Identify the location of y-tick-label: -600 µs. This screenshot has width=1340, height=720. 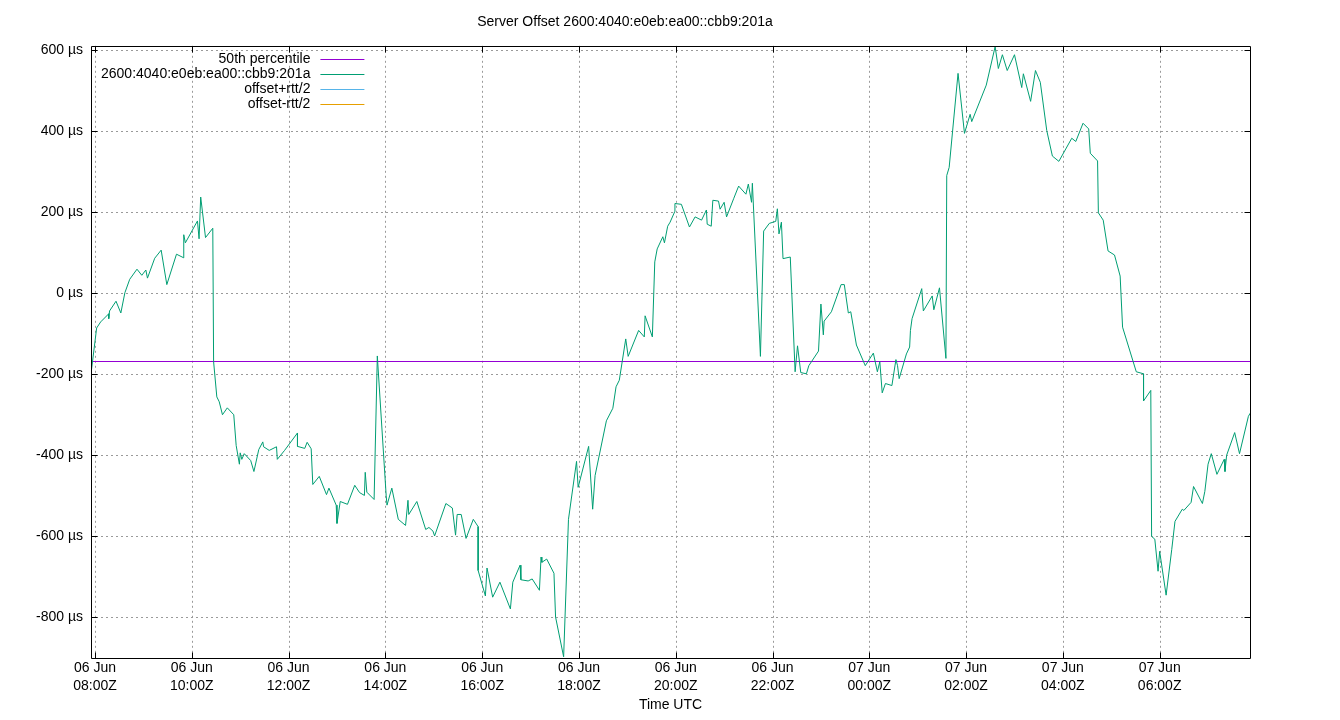
(59, 535).